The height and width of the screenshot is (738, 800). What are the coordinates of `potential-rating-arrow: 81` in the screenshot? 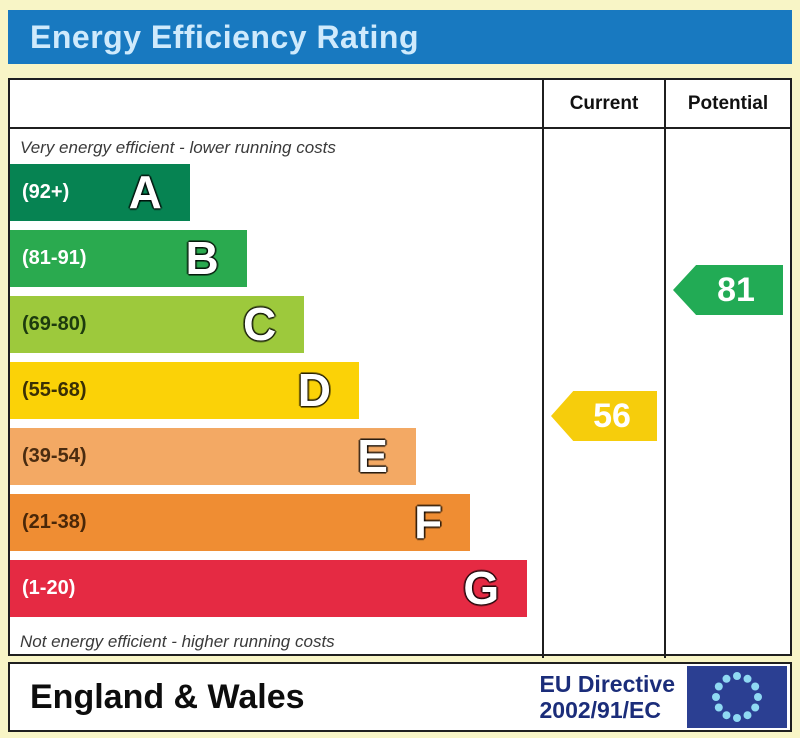 It's located at (728, 290).